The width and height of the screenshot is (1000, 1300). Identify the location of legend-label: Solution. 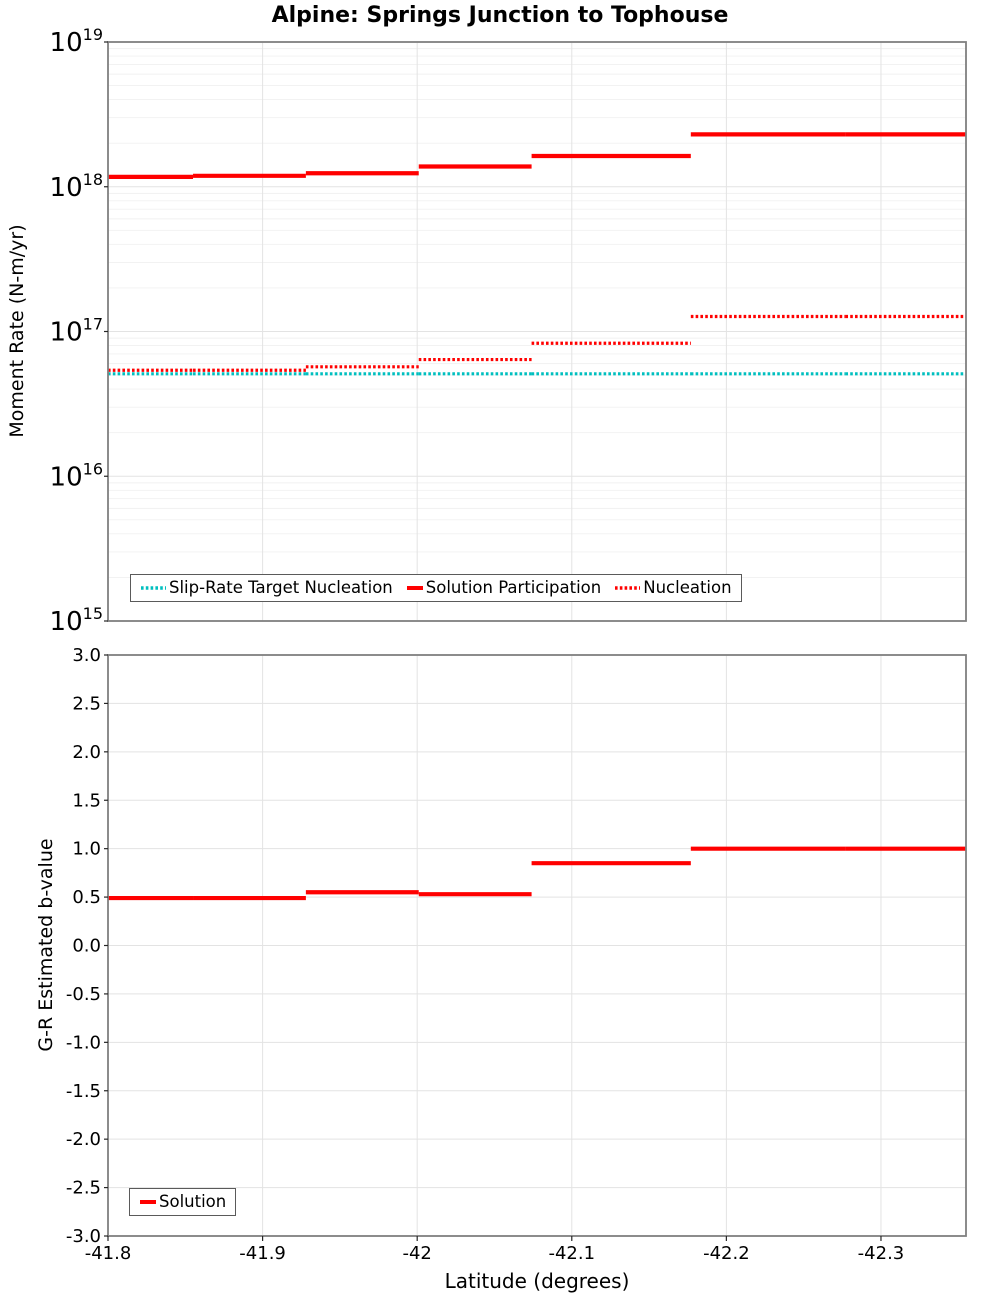
(193, 1201).